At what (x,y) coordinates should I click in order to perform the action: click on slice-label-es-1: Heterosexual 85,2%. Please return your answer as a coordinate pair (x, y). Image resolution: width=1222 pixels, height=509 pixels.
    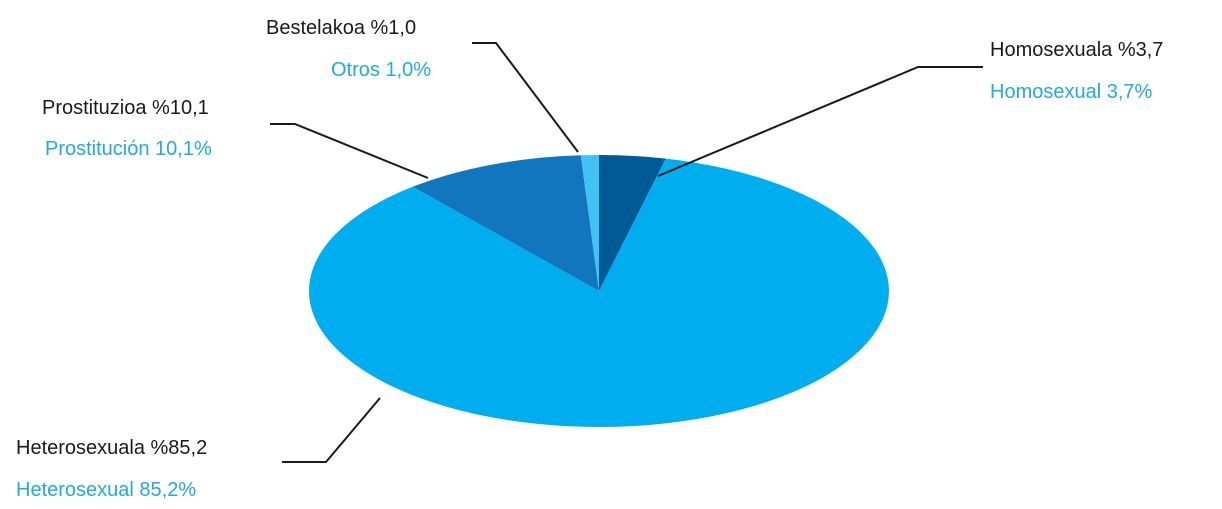
    Looking at the image, I should click on (106, 490).